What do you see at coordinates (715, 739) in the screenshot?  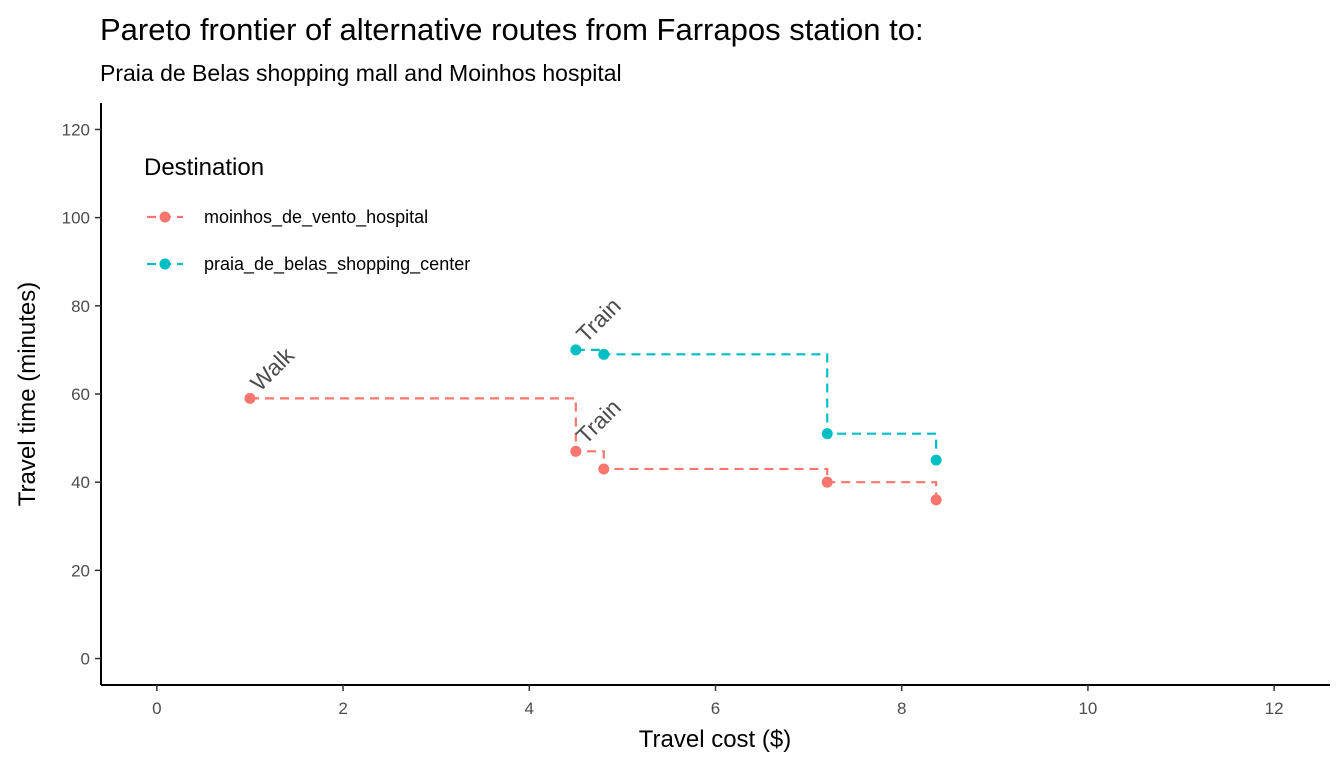 I see `x-axis-title: Travel cost ($)` at bounding box center [715, 739].